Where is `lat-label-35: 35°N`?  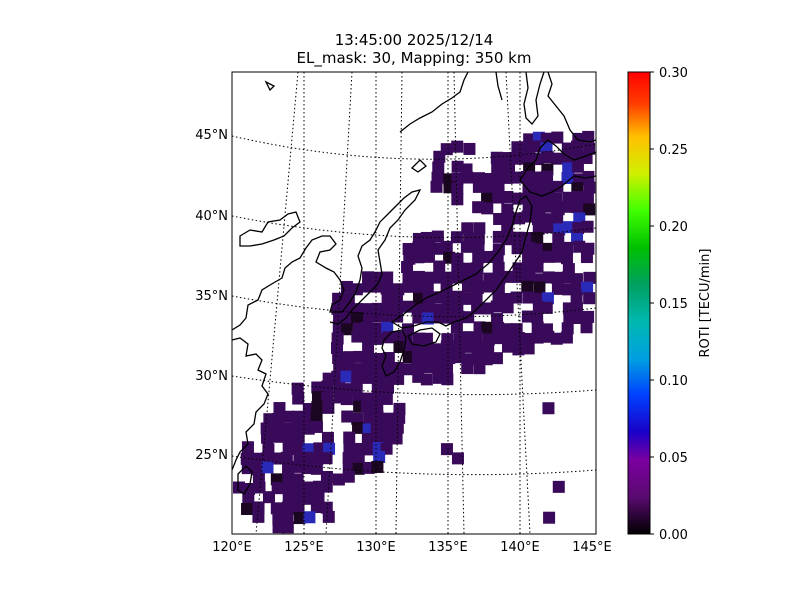
lat-label-35: 35°N is located at coordinates (211, 296).